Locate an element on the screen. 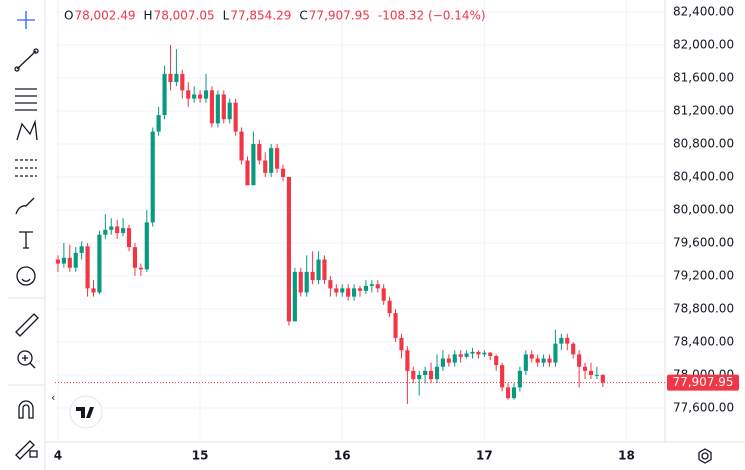  legend-value: 77,854.29 is located at coordinates (260, 16).